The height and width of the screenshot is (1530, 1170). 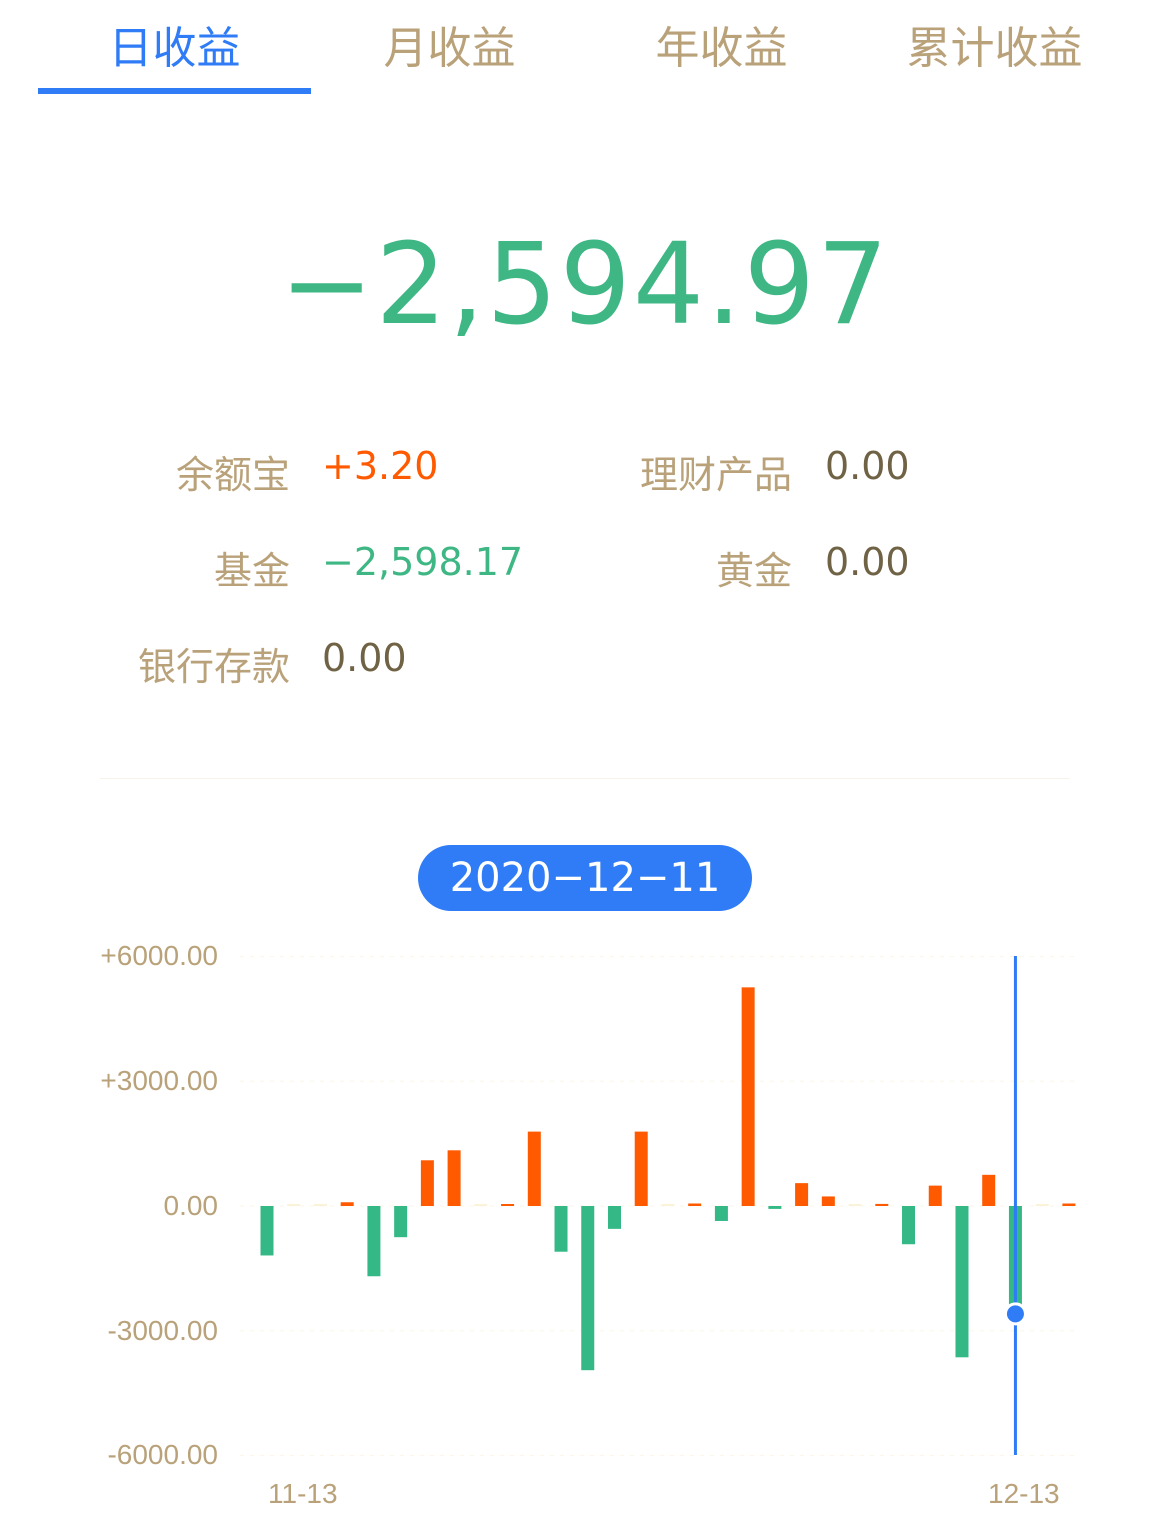 What do you see at coordinates (174, 48) in the screenshot?
I see `tab-daily: 日收益` at bounding box center [174, 48].